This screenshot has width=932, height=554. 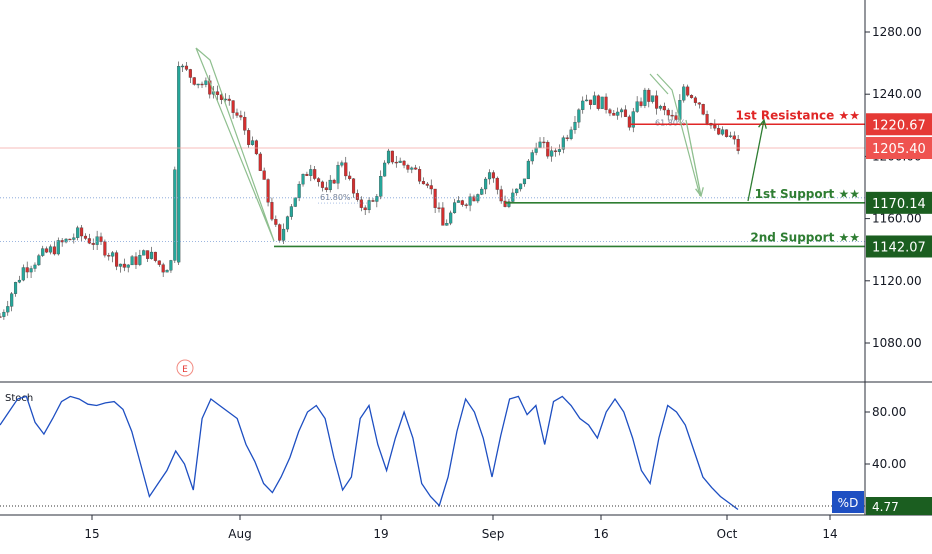 I want to click on level-label: 1st Resistance ★★, so click(x=797, y=115).